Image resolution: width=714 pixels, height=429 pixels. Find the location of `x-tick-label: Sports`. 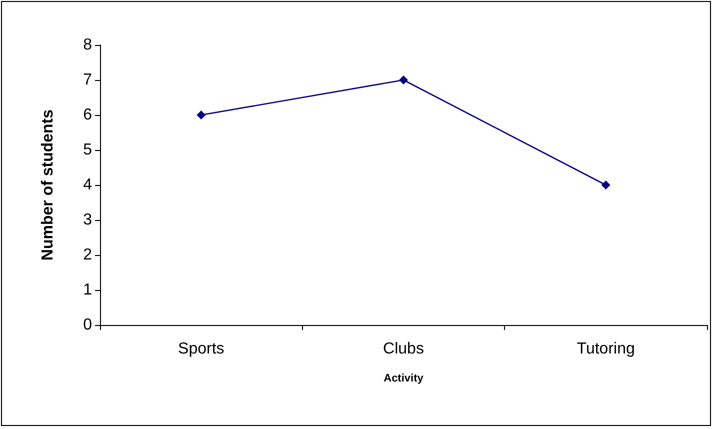

x-tick-label: Sports is located at coordinates (201, 349).